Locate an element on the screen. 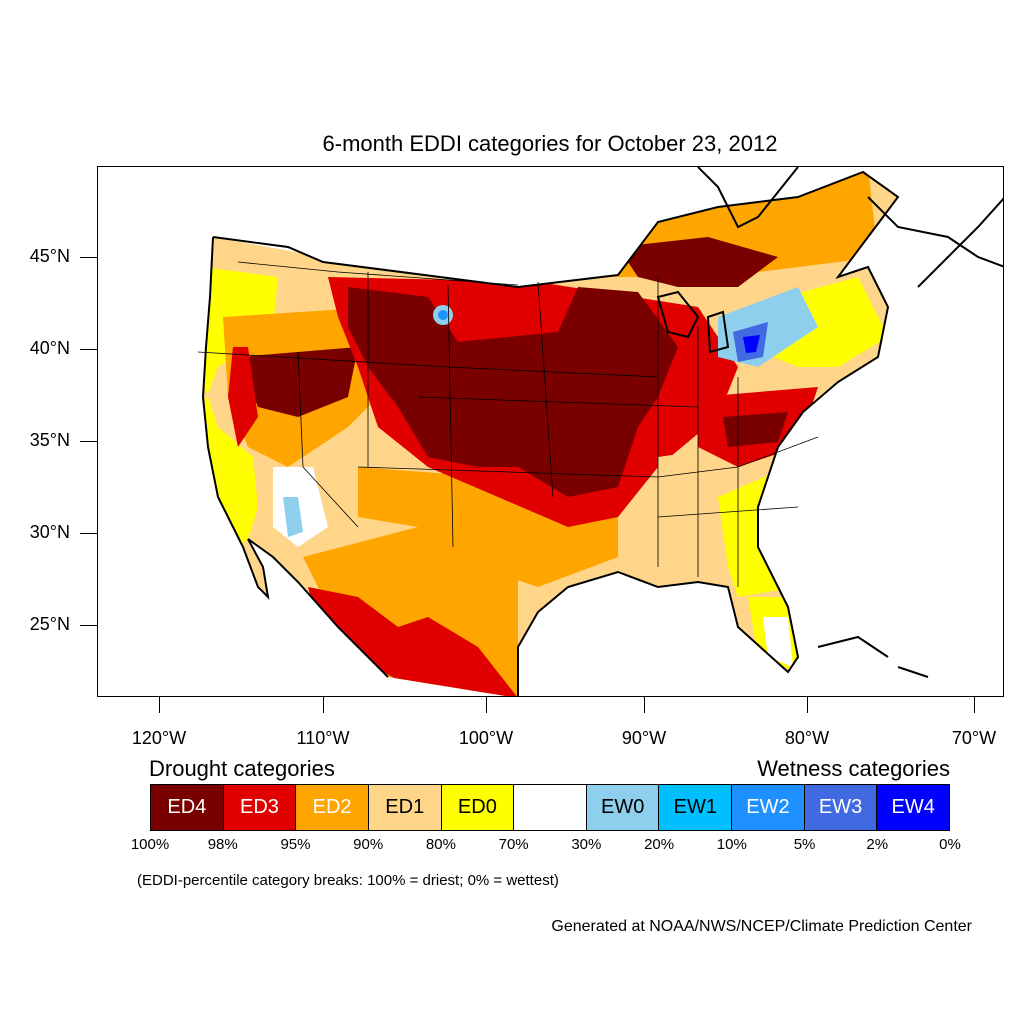 The height and width of the screenshot is (1024, 1024). legend-cell-ew0: EW0 is located at coordinates (623, 807).